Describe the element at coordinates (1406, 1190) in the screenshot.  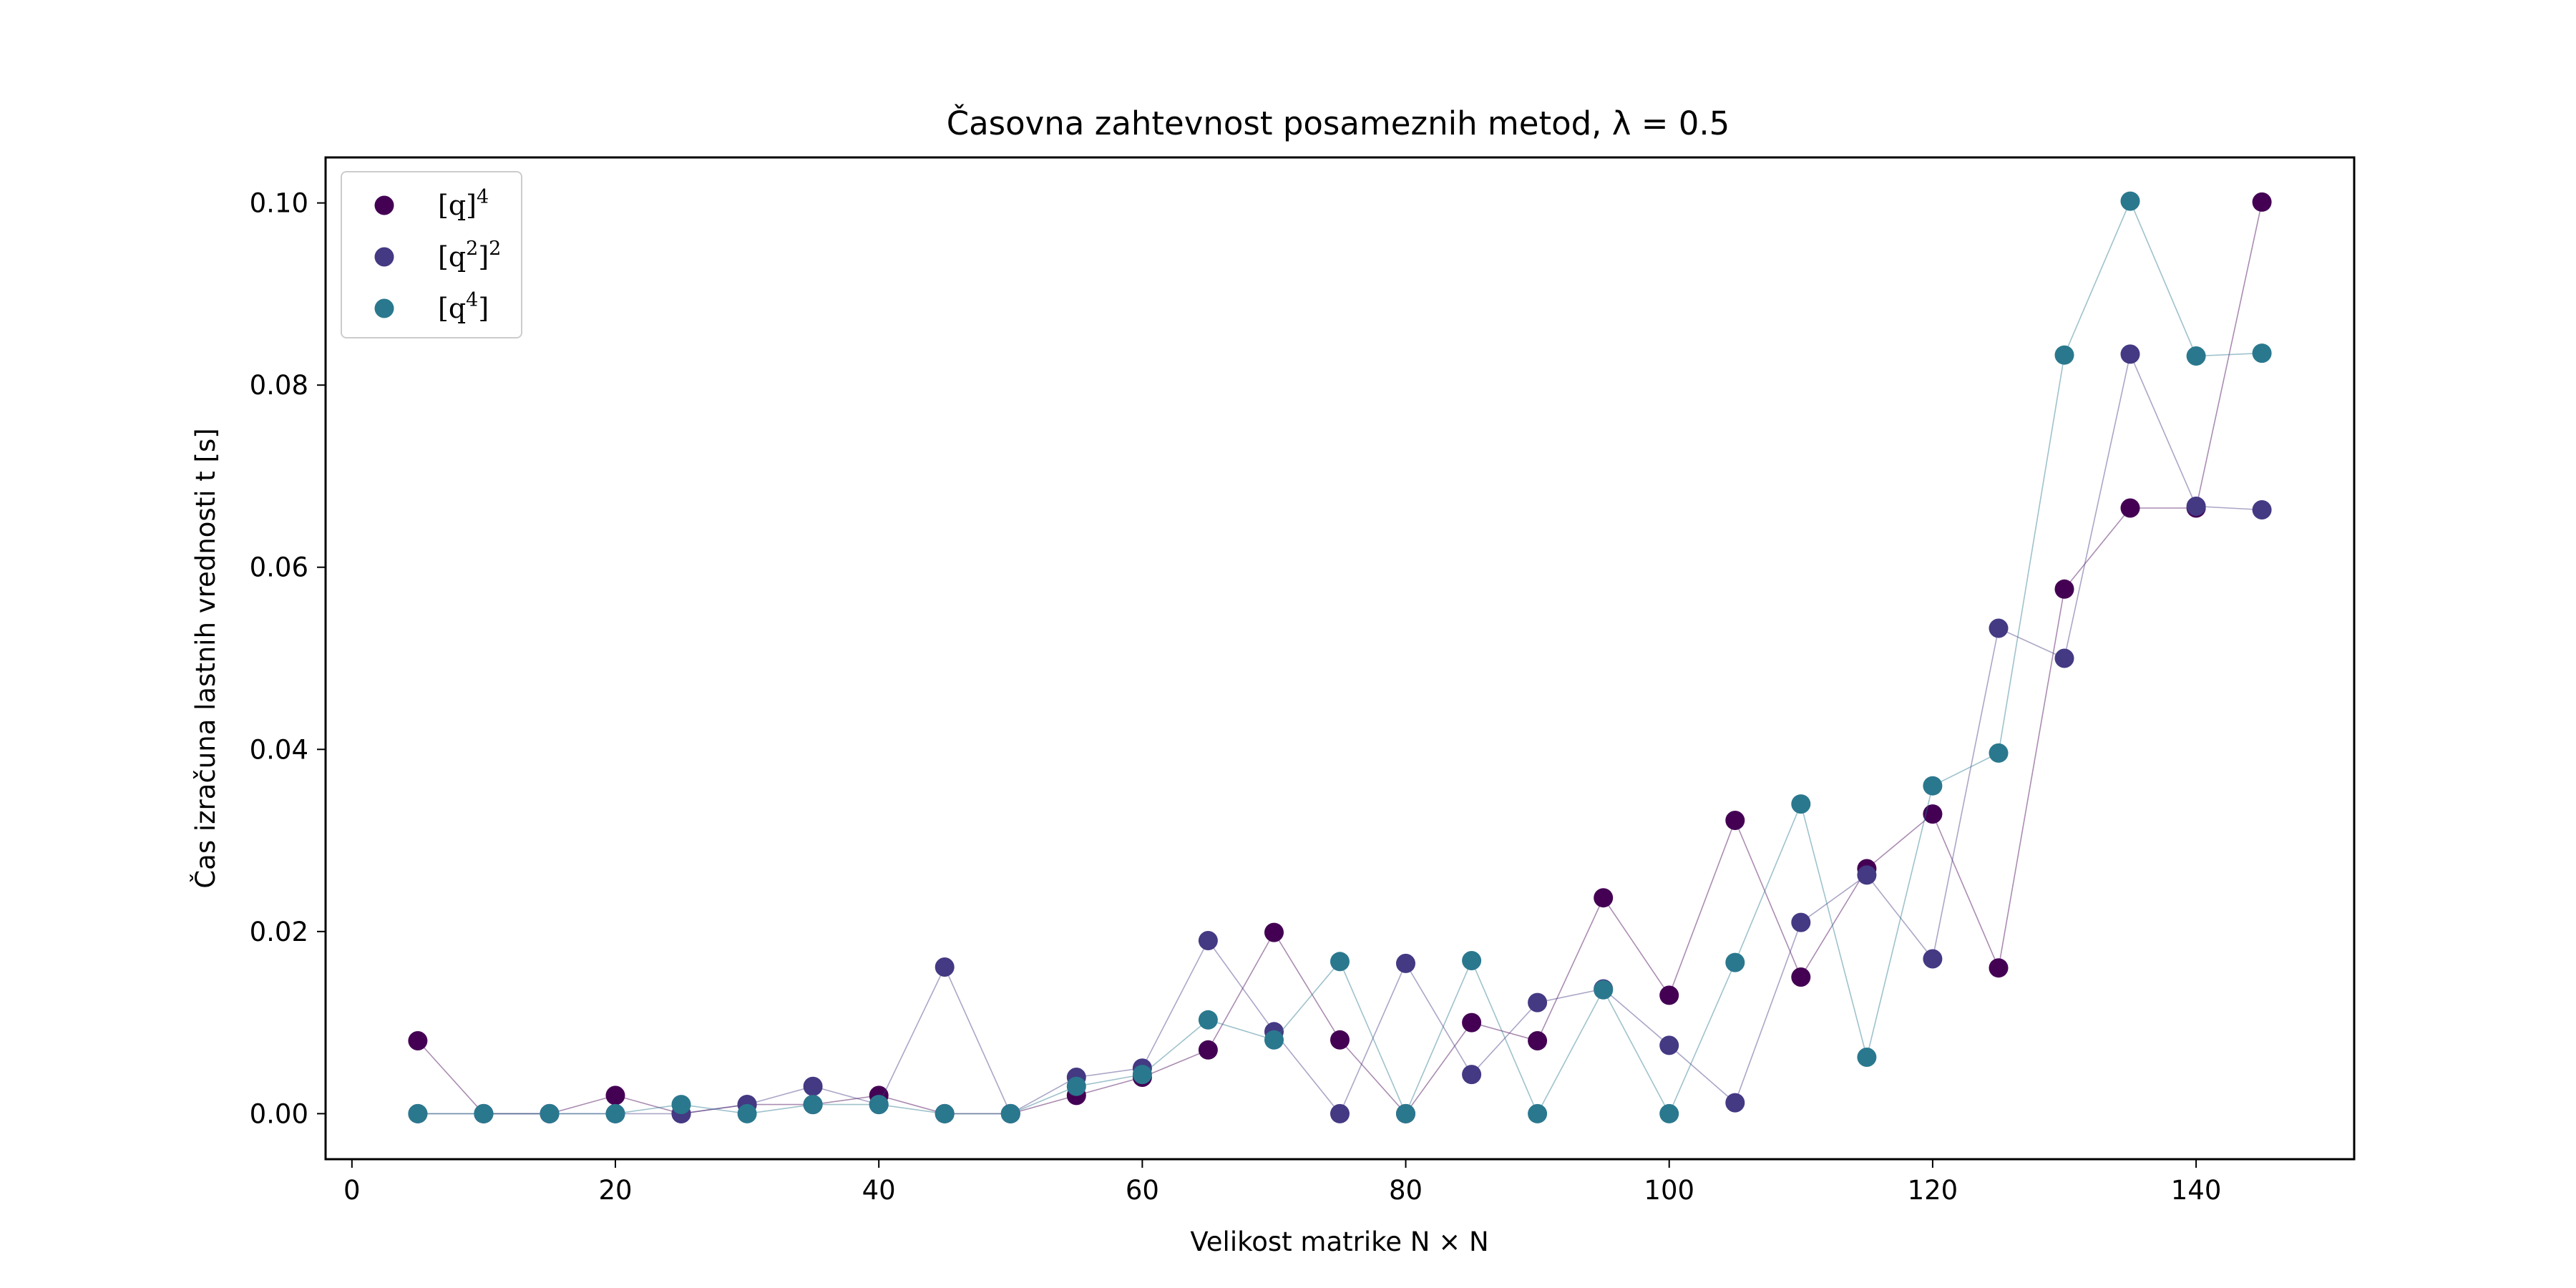
I see `x-tick-label: 80` at that location.